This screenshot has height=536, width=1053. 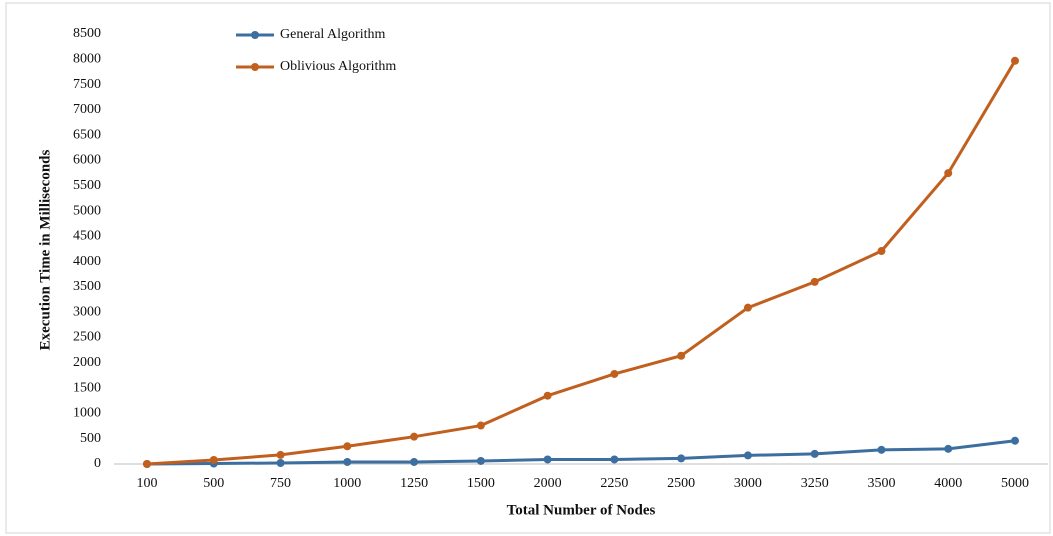 What do you see at coordinates (87, 134) in the screenshot?
I see `y-tick-label: 6500` at bounding box center [87, 134].